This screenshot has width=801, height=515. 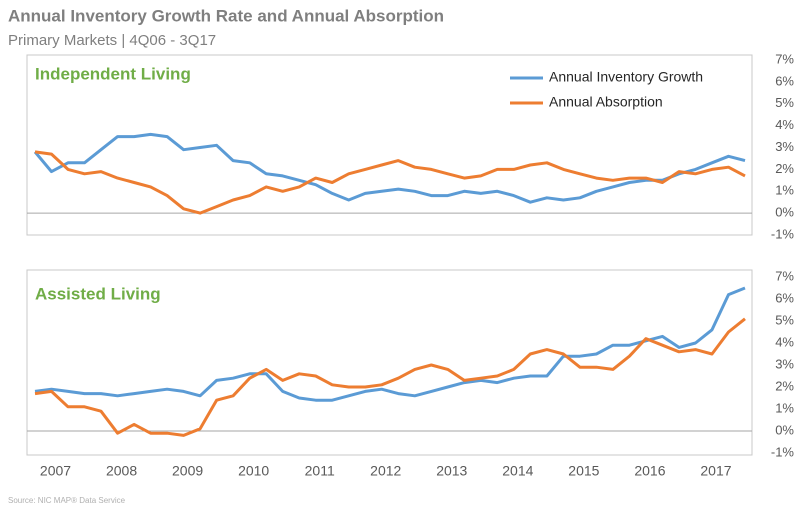 I want to click on x-tick-label: 2015, so click(x=583, y=471).